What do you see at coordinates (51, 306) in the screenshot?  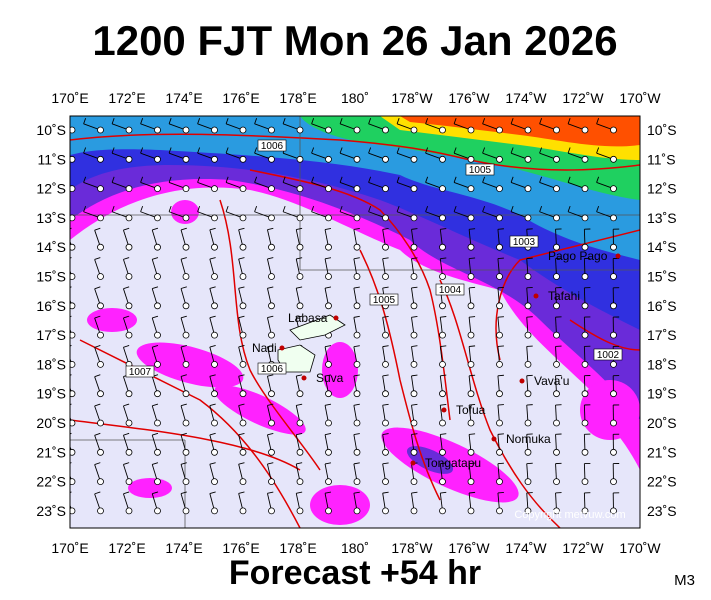 I see `lat-label: 16˚S` at bounding box center [51, 306].